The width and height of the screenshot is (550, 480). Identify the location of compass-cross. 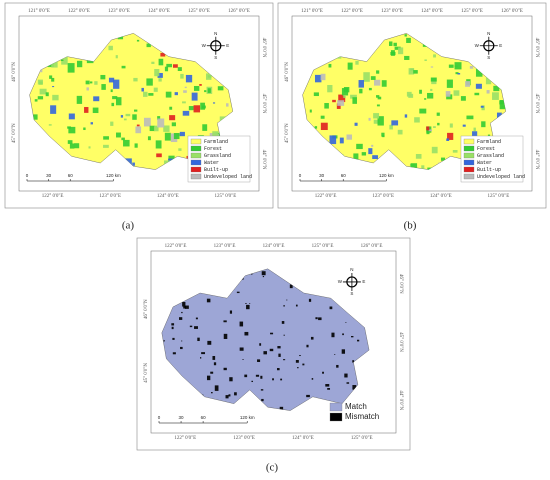
(215, 45).